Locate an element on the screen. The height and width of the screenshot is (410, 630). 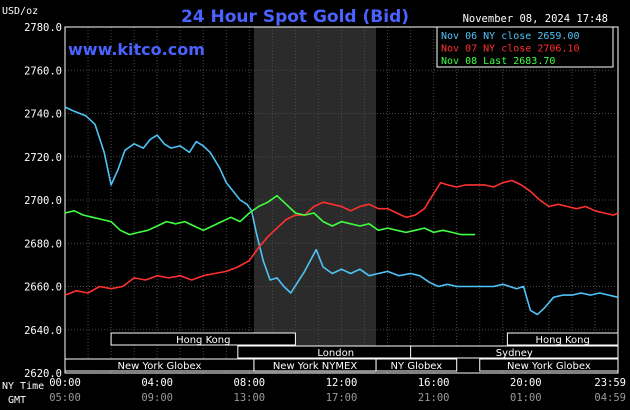
x-gmt-label: GMT is located at coordinates (17, 400).